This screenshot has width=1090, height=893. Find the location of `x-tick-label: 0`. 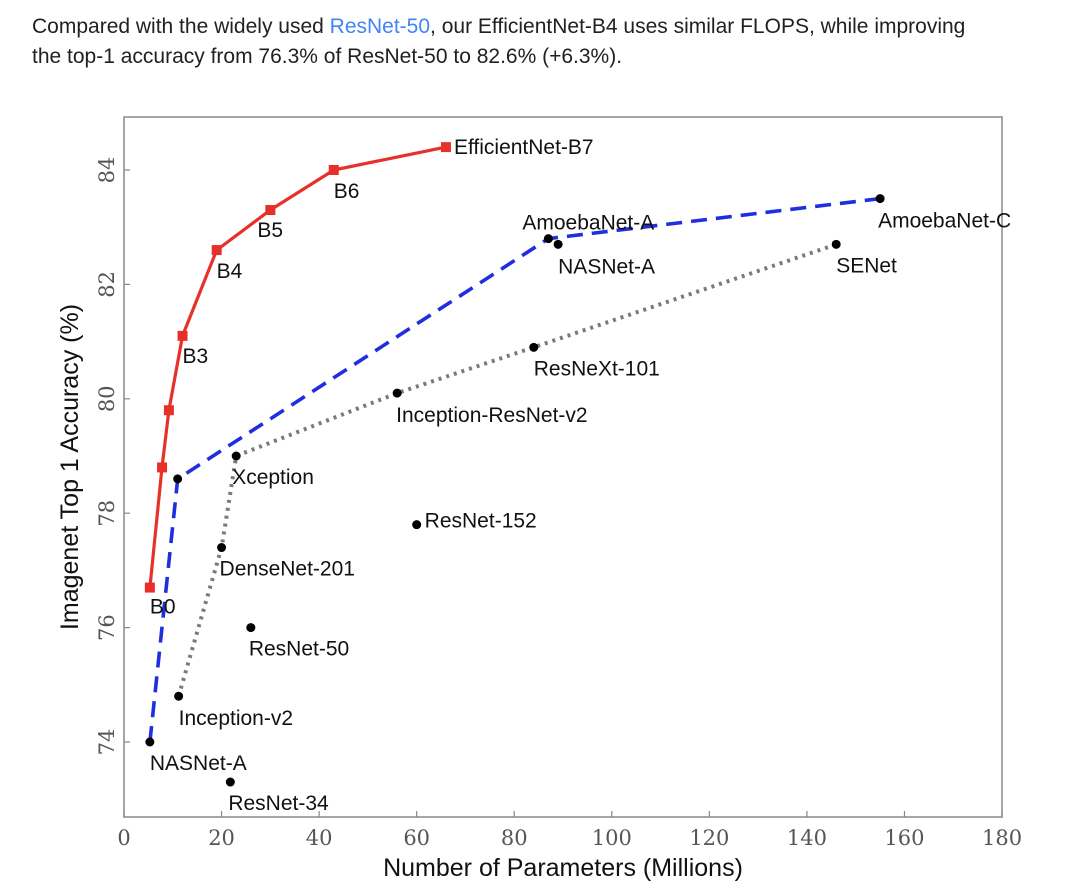

x-tick-label: 0 is located at coordinates (123, 838).